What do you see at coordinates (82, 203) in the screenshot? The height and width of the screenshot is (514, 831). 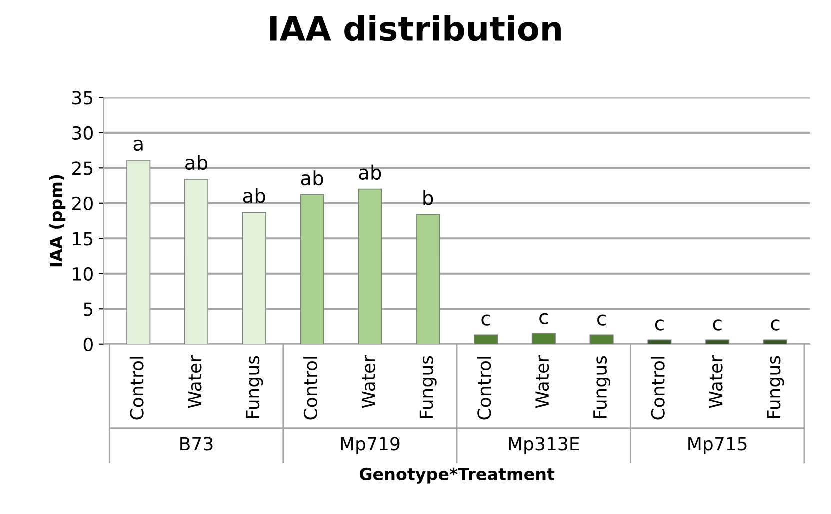 I see `y-tick-label: 20` at bounding box center [82, 203].